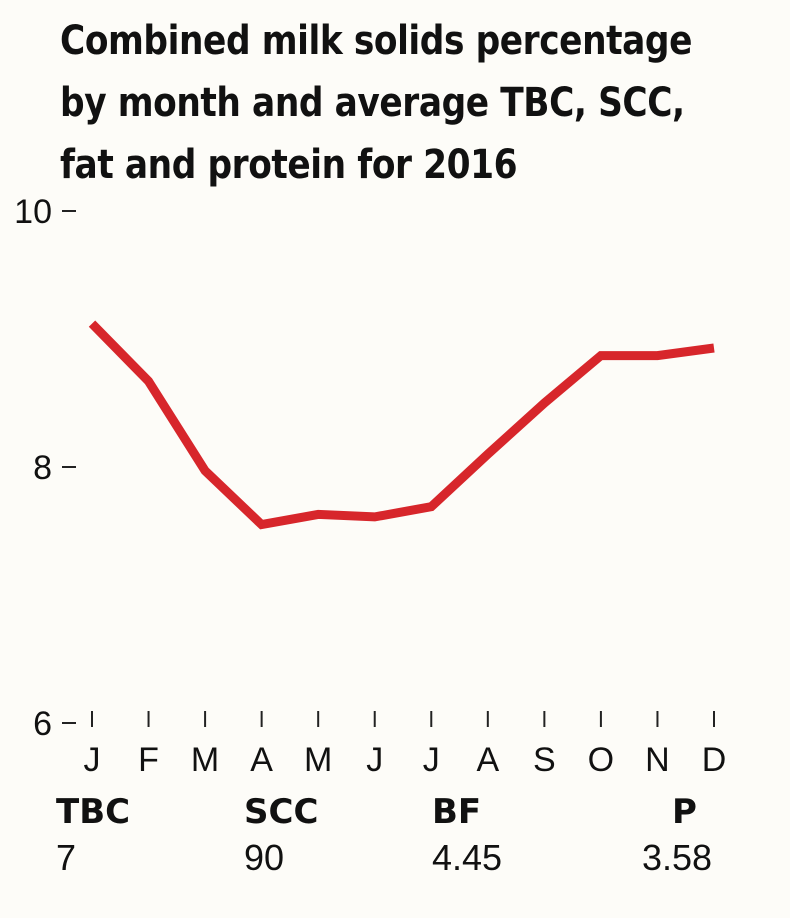  What do you see at coordinates (93, 812) in the screenshot?
I see `stat-tbc-label: TBC` at bounding box center [93, 812].